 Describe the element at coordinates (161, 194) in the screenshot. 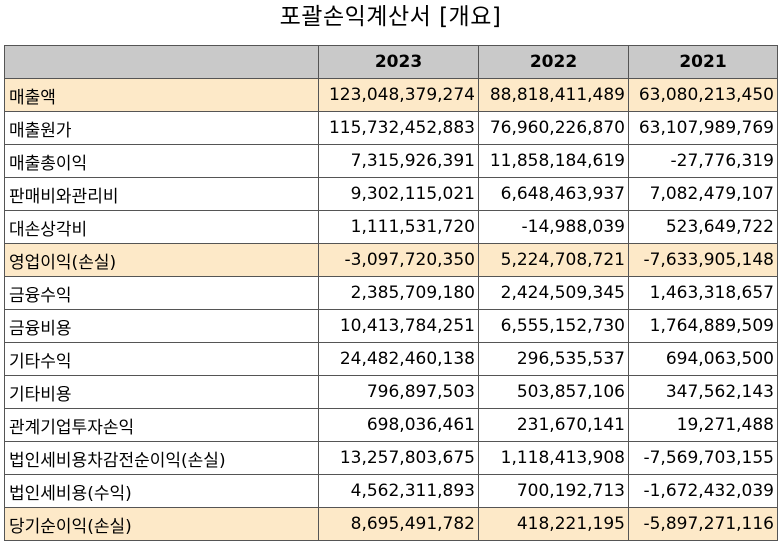

I see `row-label: 판매비와관리비` at that location.